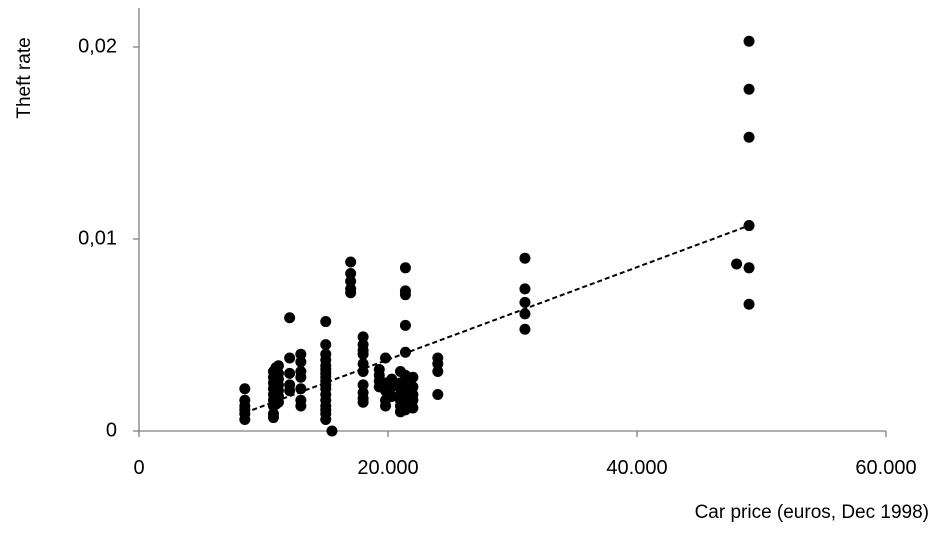 The image size is (933, 533). Describe the element at coordinates (77, 224) in the screenshot. I see `y-axis: 0,02 0,01 0 Theft rate` at that location.